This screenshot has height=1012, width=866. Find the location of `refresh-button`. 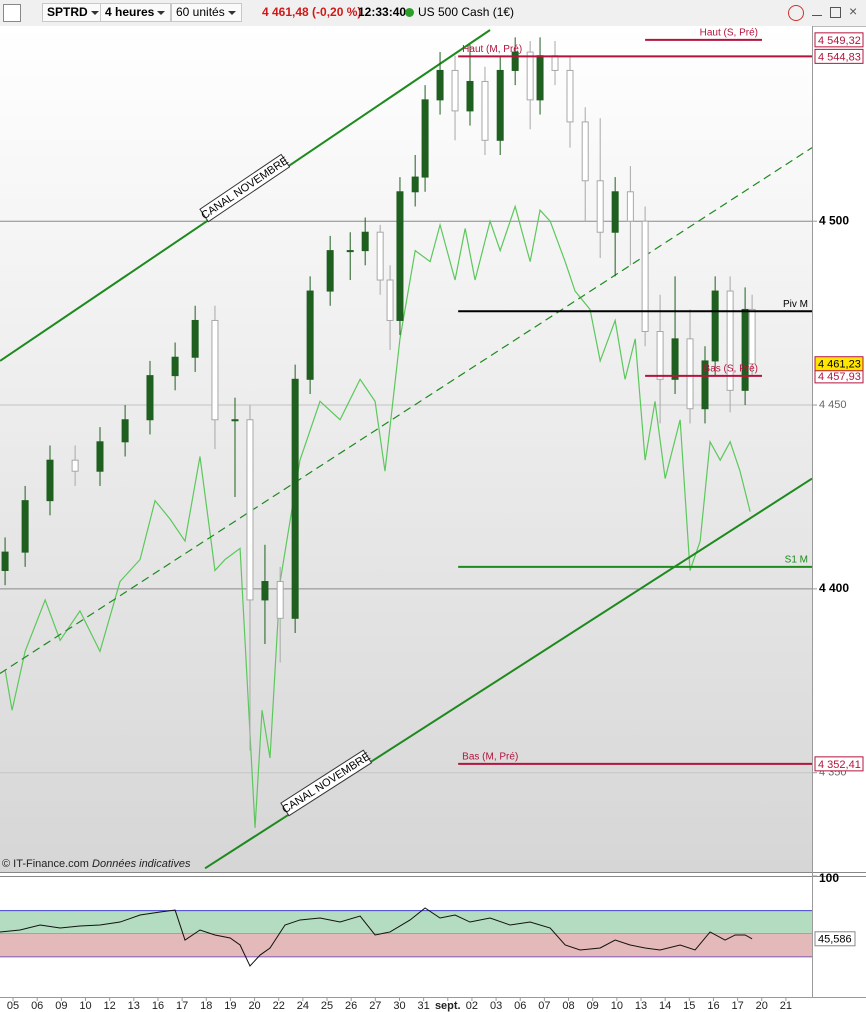

refresh-button is located at coordinates (796, 13).